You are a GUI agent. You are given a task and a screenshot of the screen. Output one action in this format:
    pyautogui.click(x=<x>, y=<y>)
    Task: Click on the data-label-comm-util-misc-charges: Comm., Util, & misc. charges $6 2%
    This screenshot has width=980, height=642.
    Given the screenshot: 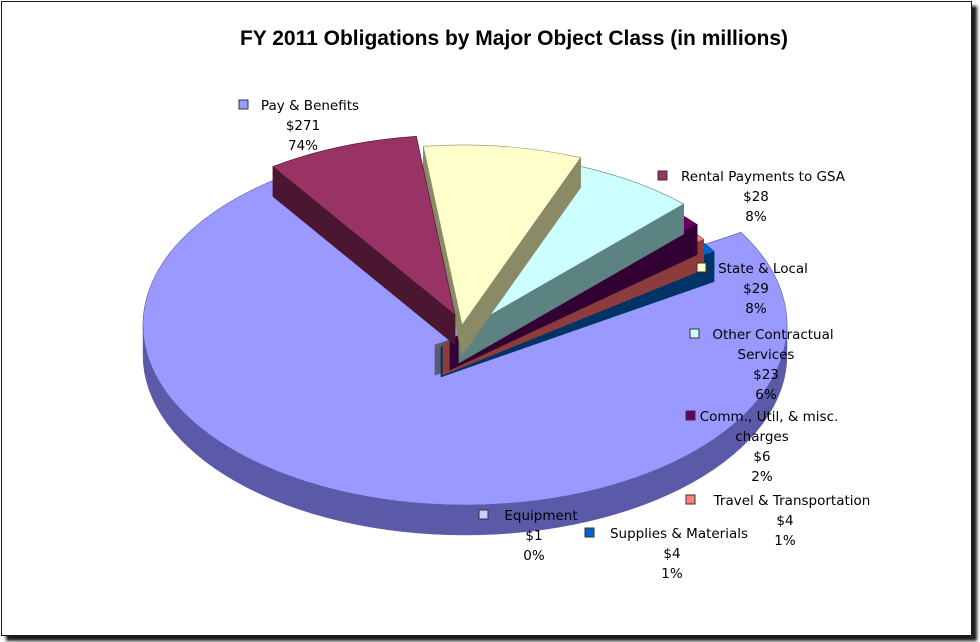 What is the action you would take?
    pyautogui.click(x=762, y=447)
    